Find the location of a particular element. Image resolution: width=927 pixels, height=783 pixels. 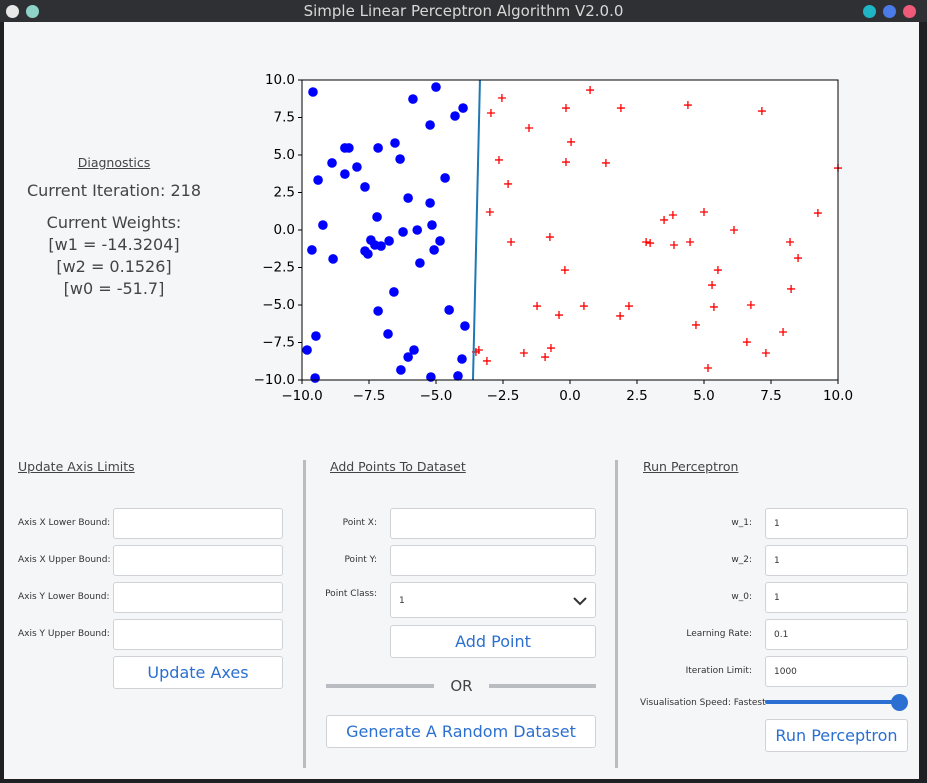

pin-icon is located at coordinates (32, 11).